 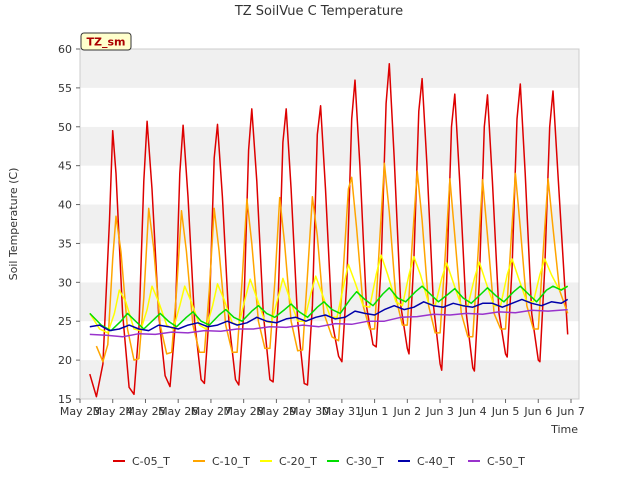 I want to click on y-tick-label: 50, so click(x=65, y=127).